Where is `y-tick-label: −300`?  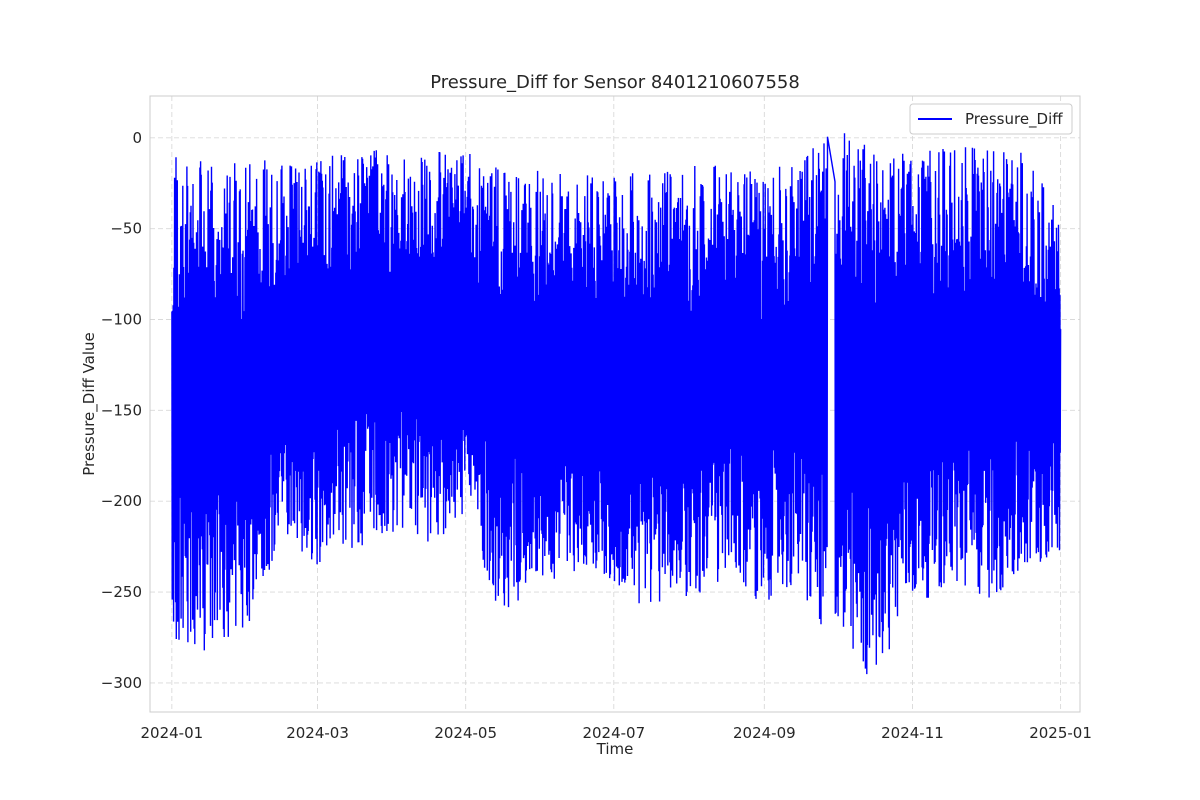
y-tick-label: −300 is located at coordinates (121, 683).